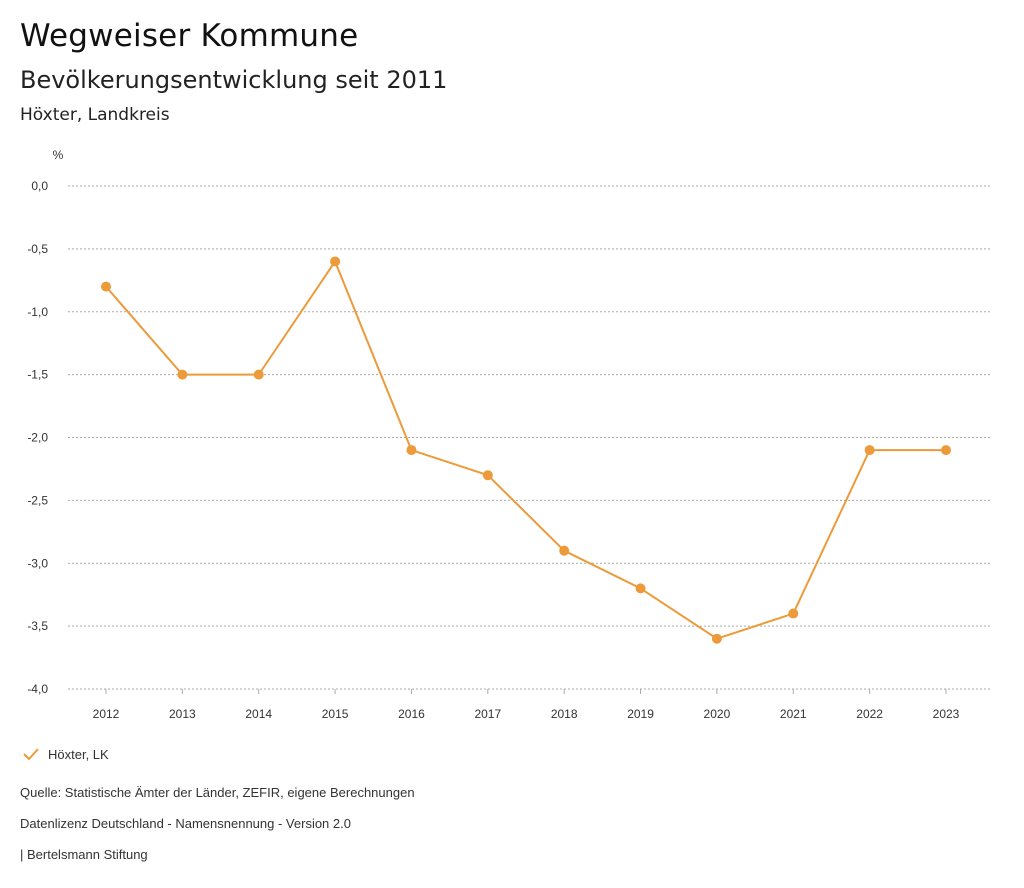 This screenshot has width=1024, height=888. I want to click on y-tick-label: -1,5, so click(37, 375).